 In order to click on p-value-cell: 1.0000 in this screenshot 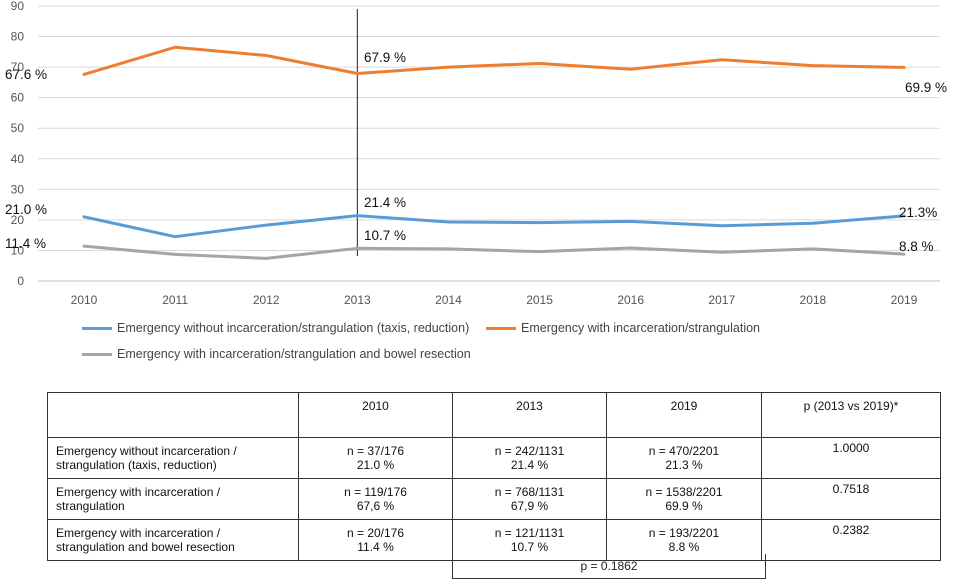, I will do `click(851, 458)`.